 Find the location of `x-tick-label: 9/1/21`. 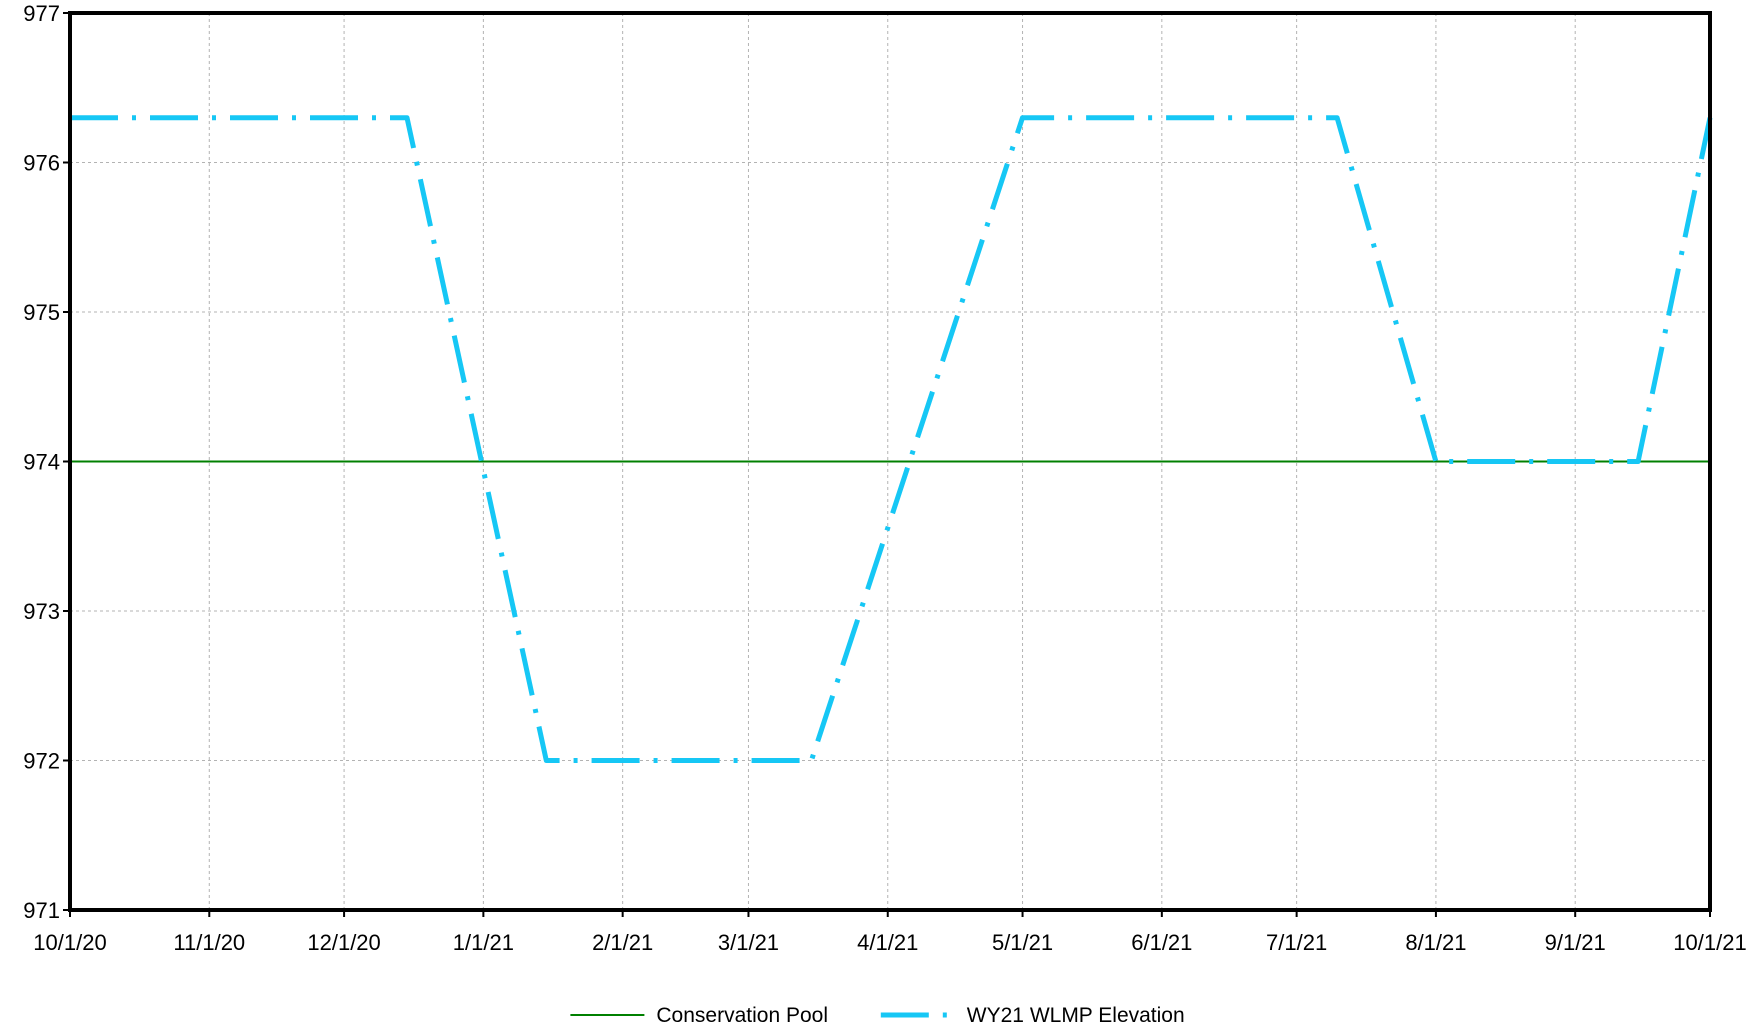

x-tick-label: 9/1/21 is located at coordinates (1575, 942).